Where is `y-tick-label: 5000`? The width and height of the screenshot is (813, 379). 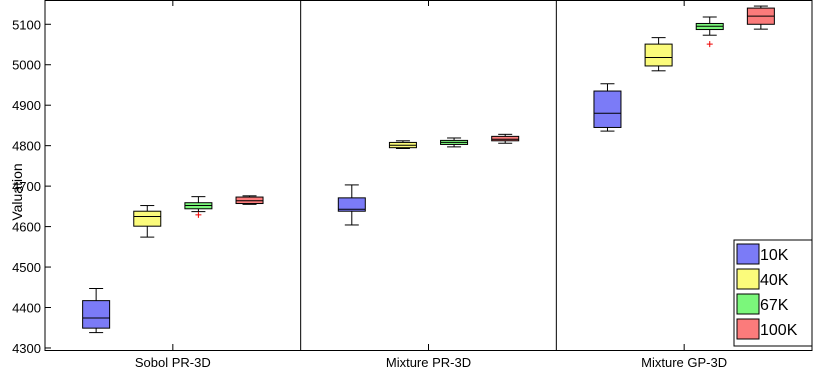 y-tick-label: 5000 is located at coordinates (26, 65).